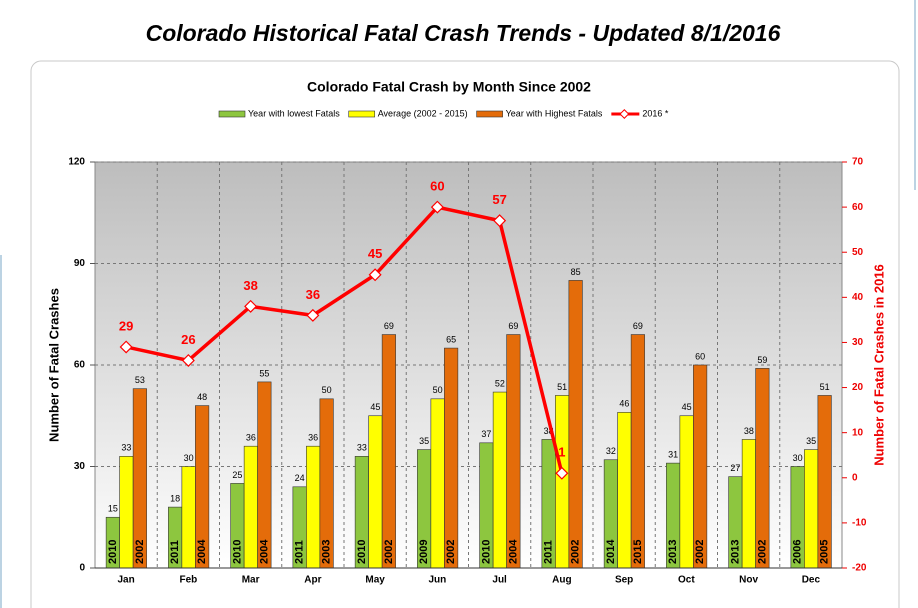 This screenshot has width=918, height=608. Describe the element at coordinates (561, 452) in the screenshot. I see `value-label: 1` at that location.